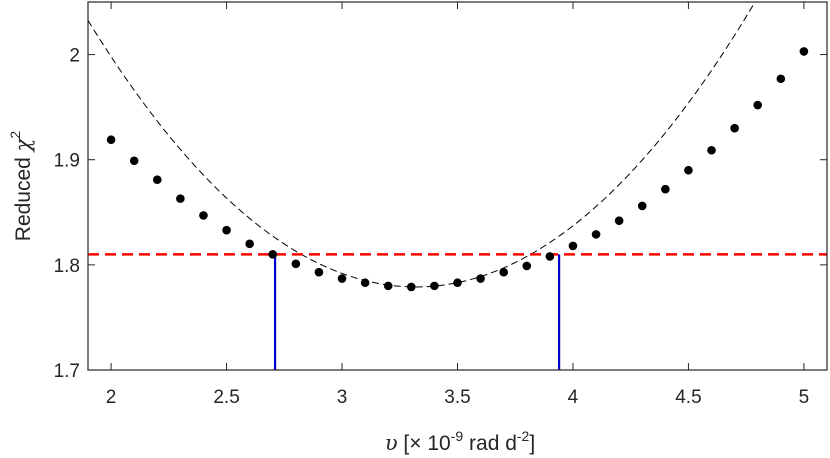  Describe the element at coordinates (67, 266) in the screenshot. I see `y-tick-label: 1.8` at that location.